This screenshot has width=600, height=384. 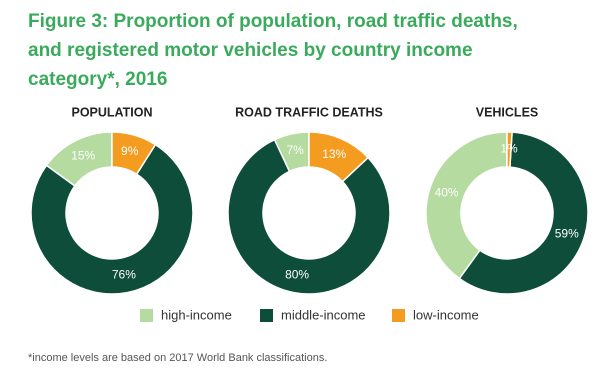 I want to click on value-label: 76%, so click(x=124, y=275).